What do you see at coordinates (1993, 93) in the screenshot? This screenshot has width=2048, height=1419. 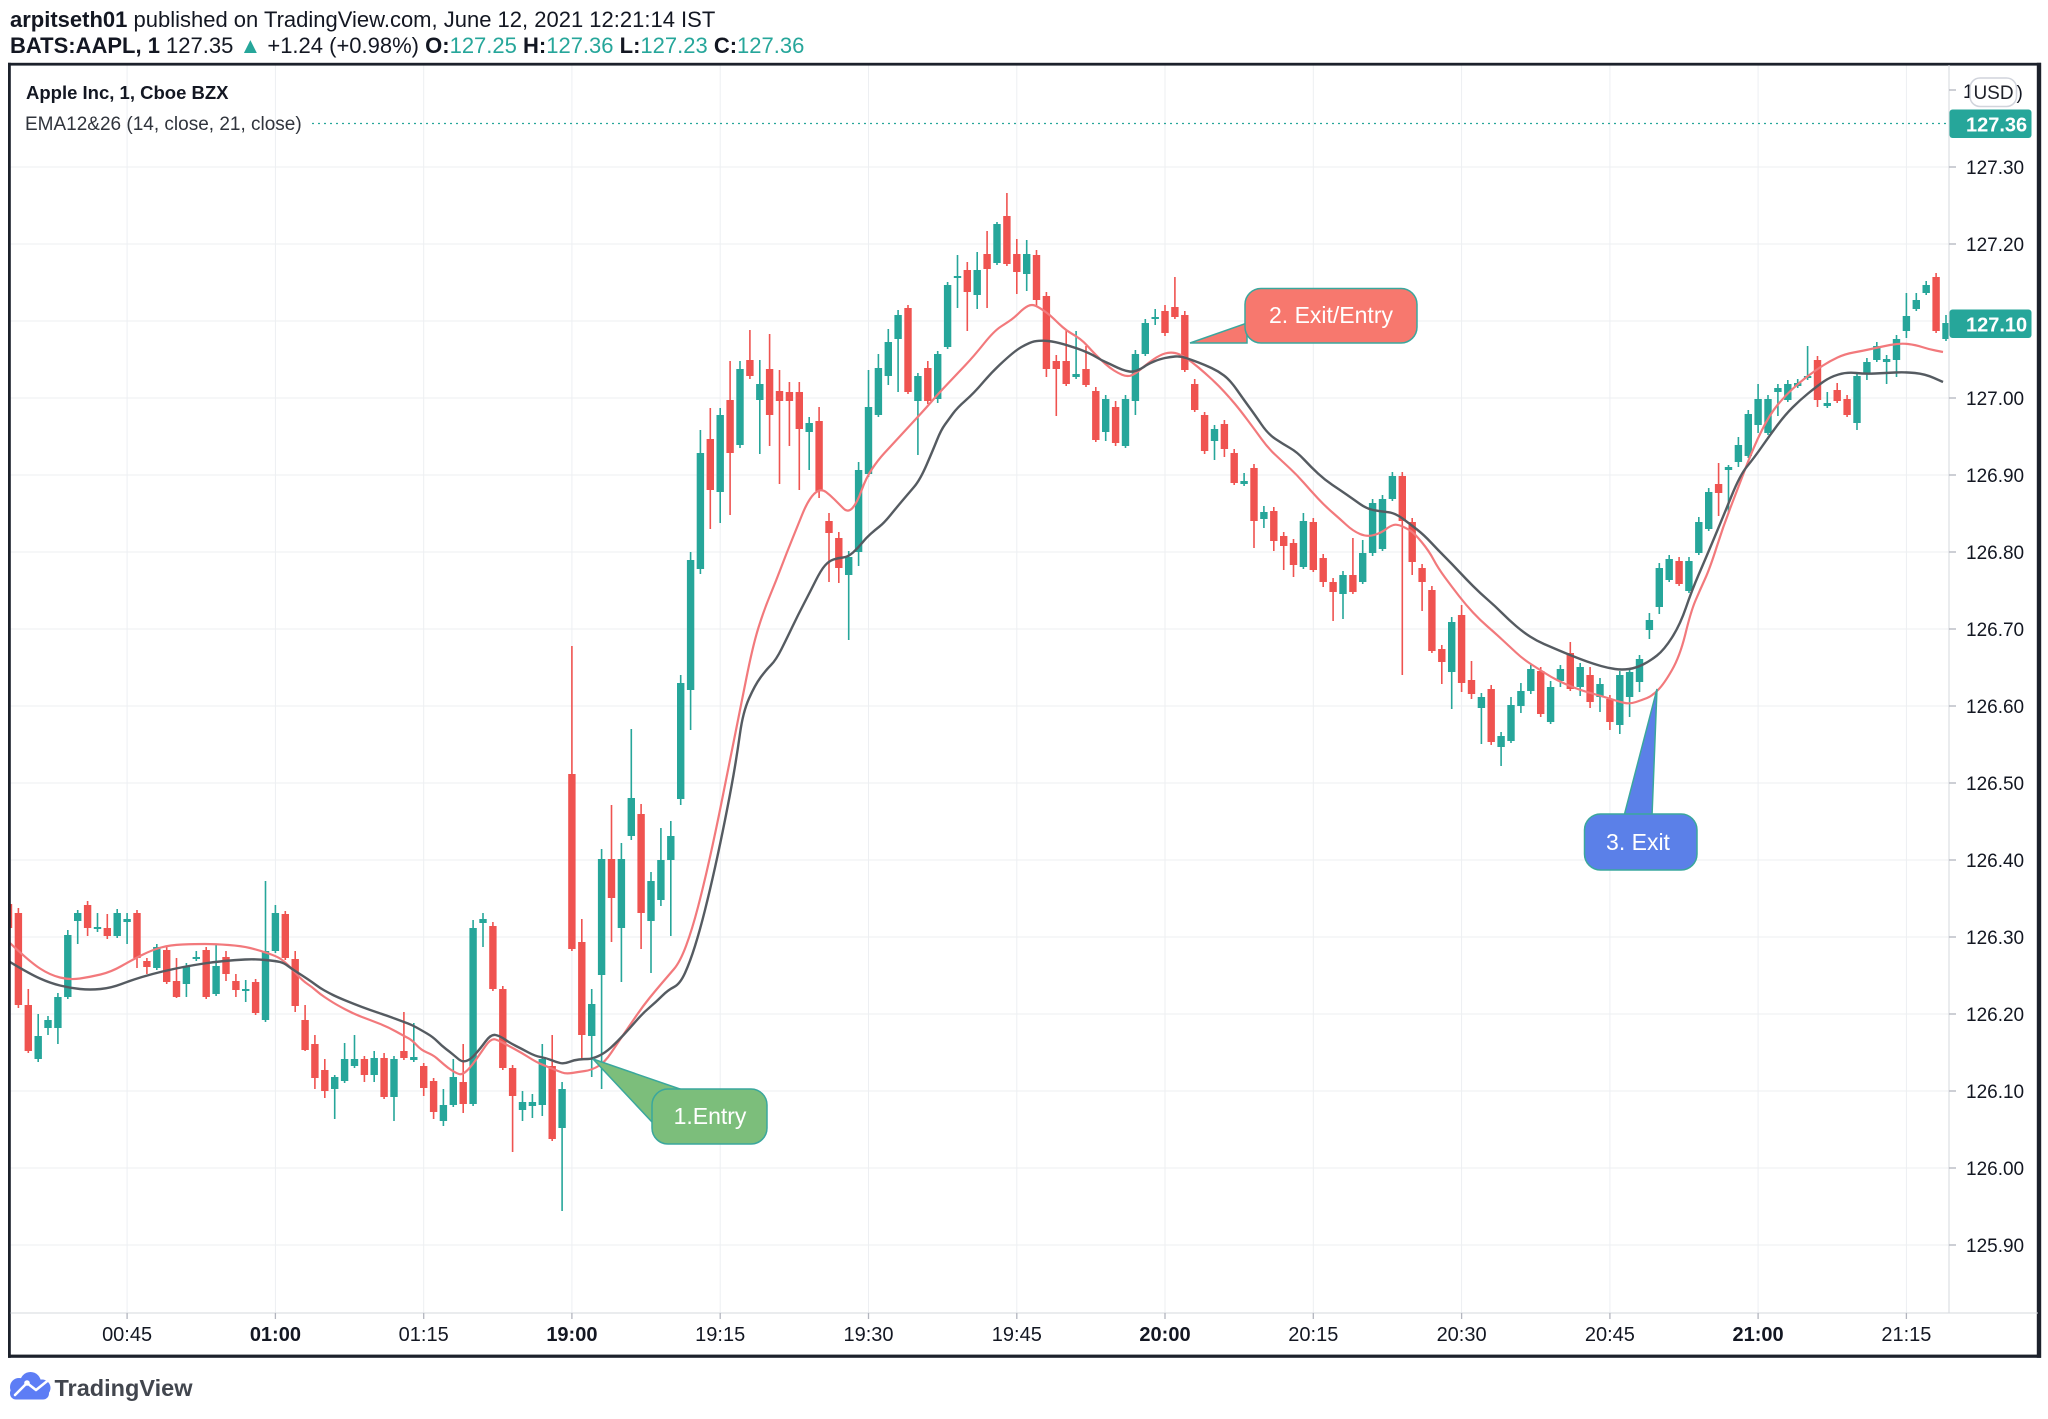 I see `svg-text: USD` at bounding box center [1993, 93].